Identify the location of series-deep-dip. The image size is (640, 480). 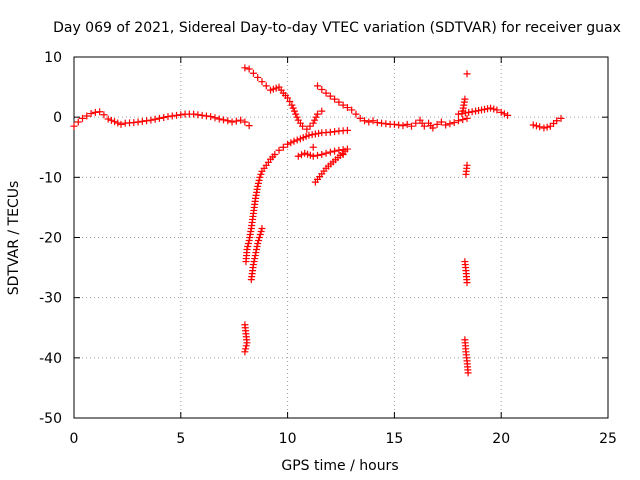
(296, 205).